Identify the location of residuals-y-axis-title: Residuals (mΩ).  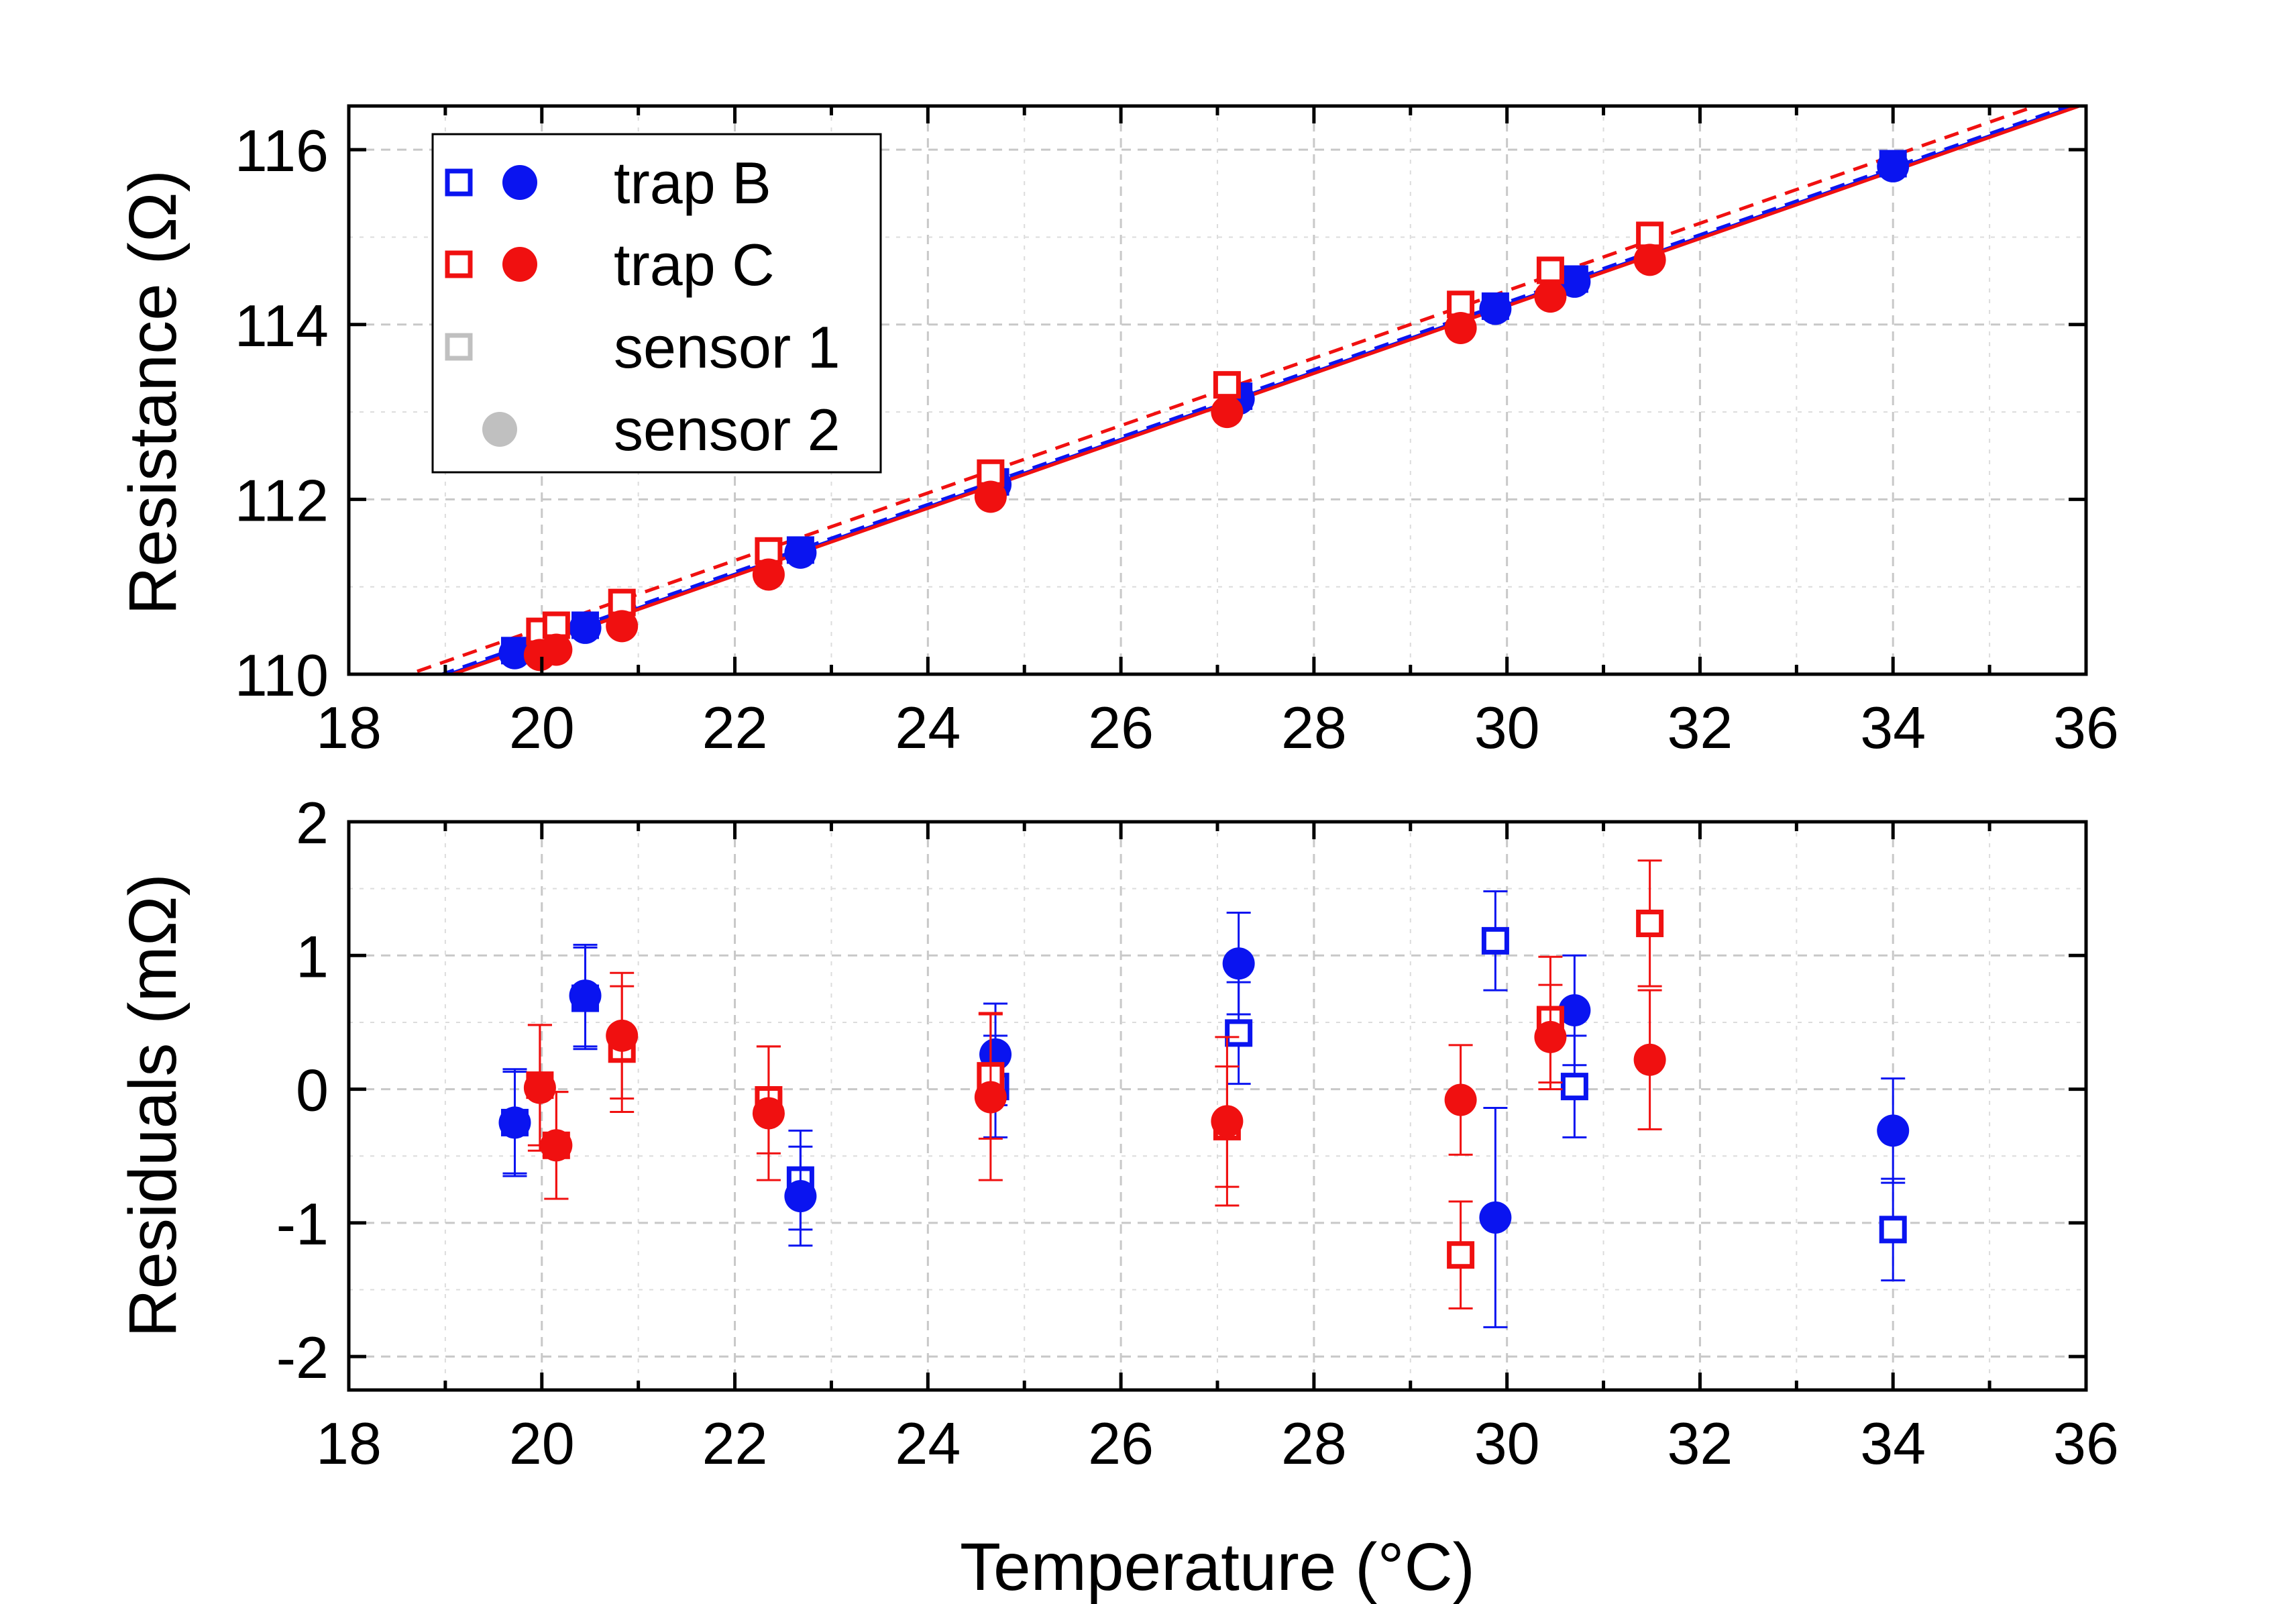
(152, 1105).